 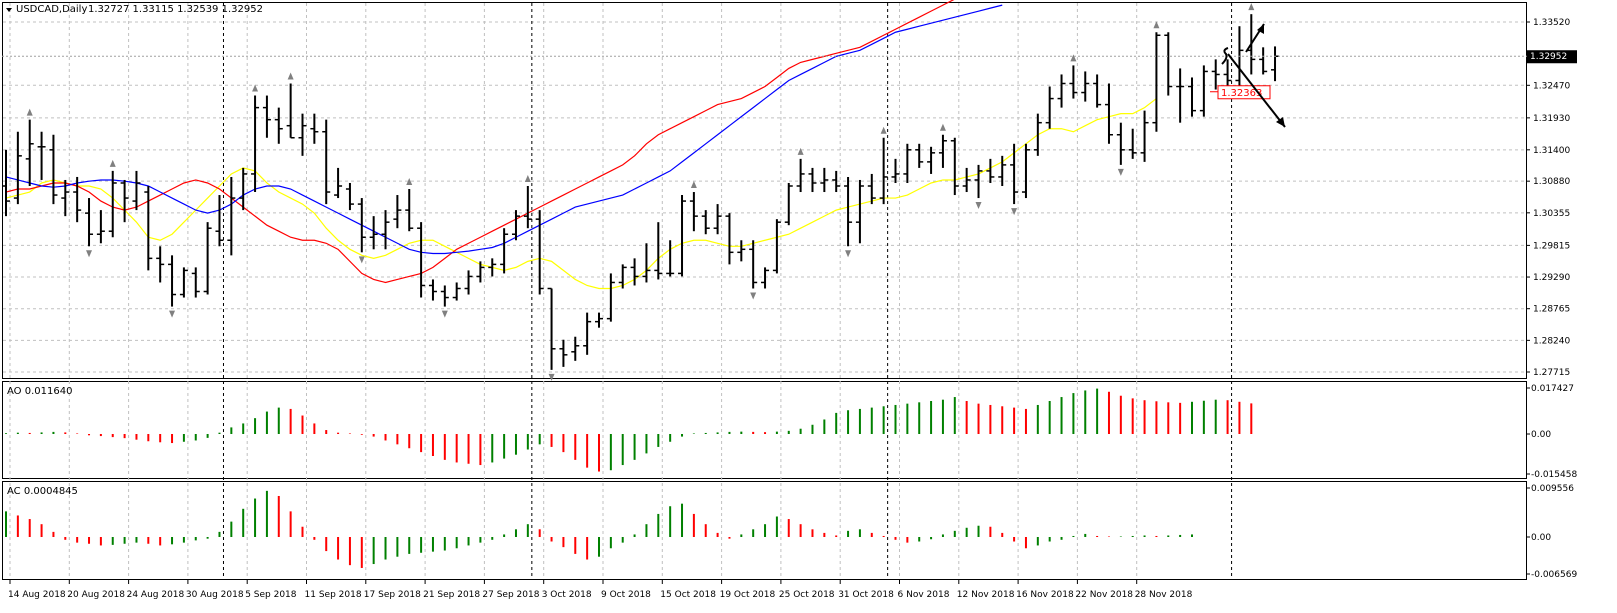 What do you see at coordinates (626, 595) in the screenshot?
I see `date-tick-label: 9 Oct 2018` at bounding box center [626, 595].